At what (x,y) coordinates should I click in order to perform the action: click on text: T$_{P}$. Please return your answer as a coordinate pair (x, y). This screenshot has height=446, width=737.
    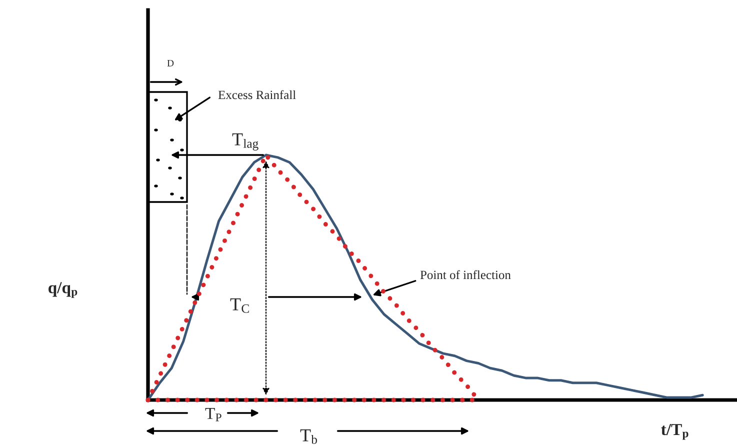
    Looking at the image, I should click on (213, 415).